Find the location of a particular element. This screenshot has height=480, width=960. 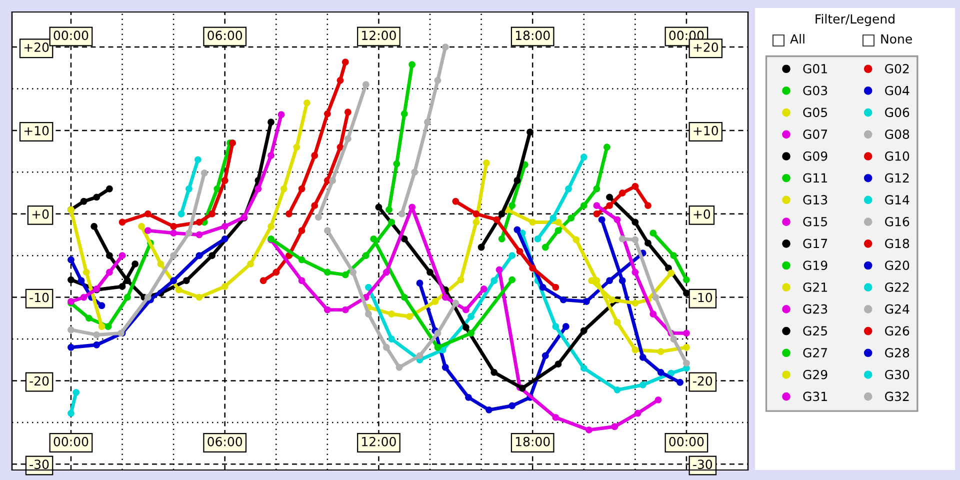

legend-label: G03 is located at coordinates (815, 91).